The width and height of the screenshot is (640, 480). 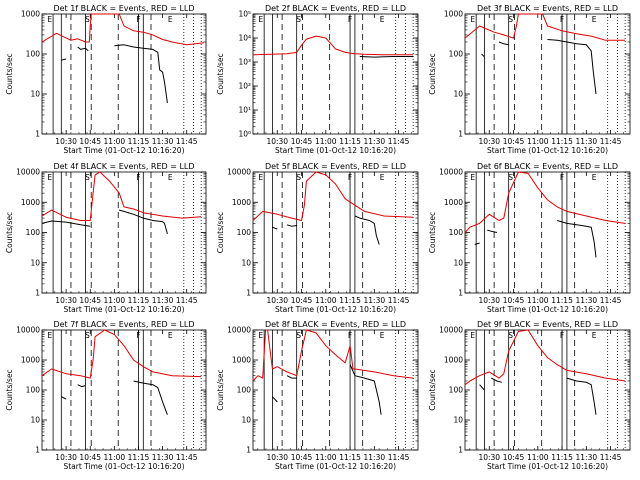 I want to click on panel-title: Det 1f BLACK = Events, RED = LLD, so click(x=123, y=8).